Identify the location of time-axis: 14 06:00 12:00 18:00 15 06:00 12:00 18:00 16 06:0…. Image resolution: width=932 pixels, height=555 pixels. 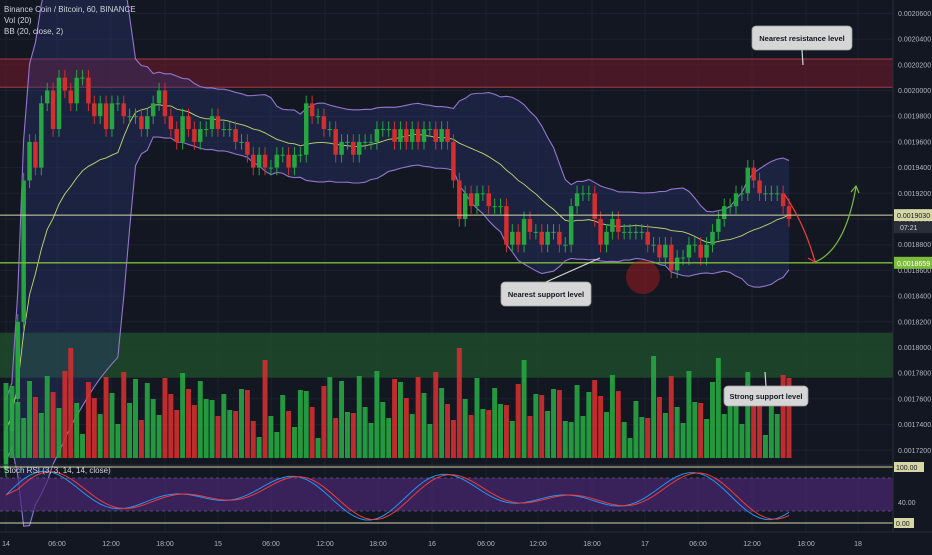
(466, 539).